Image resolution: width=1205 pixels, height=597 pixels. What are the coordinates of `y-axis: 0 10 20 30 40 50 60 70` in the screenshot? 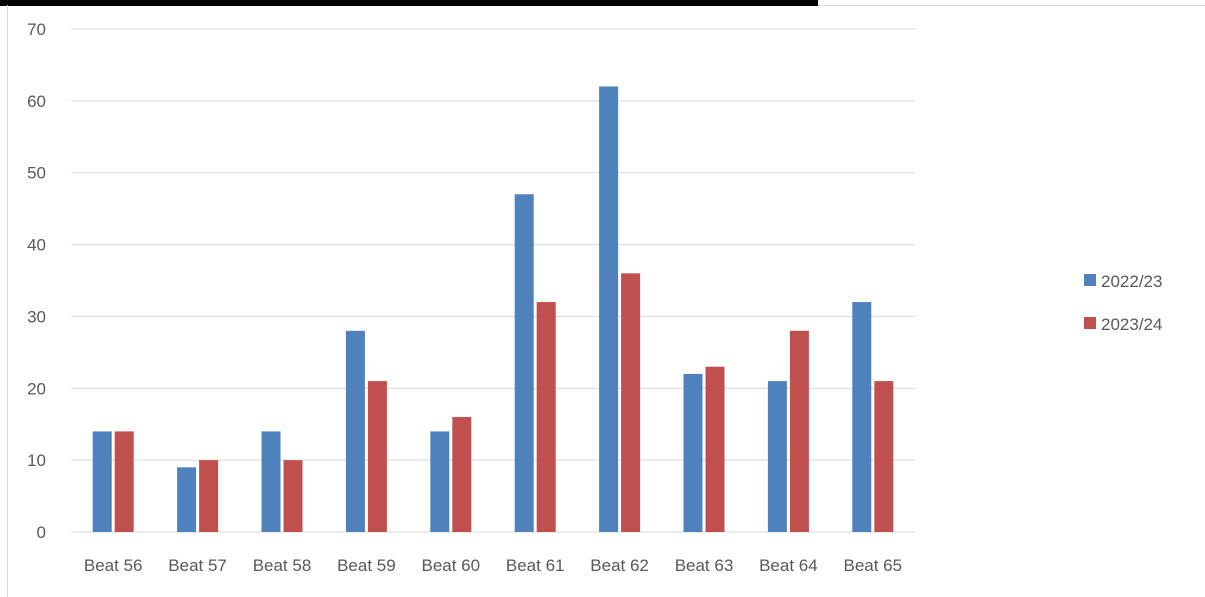 It's located at (36, 281).